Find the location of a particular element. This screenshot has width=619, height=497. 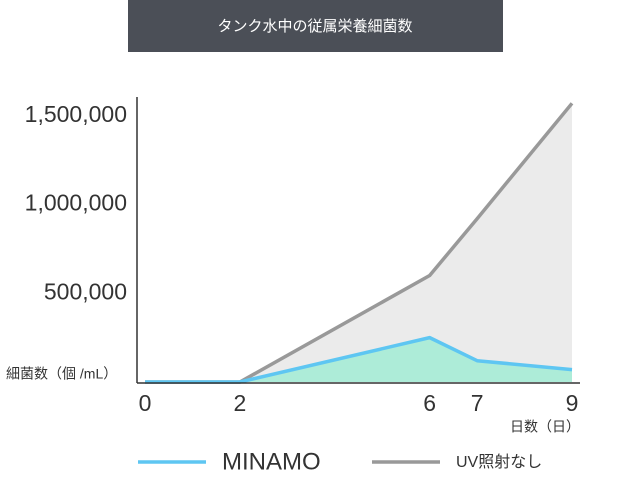

area-fill is located at coordinates (358, 359).